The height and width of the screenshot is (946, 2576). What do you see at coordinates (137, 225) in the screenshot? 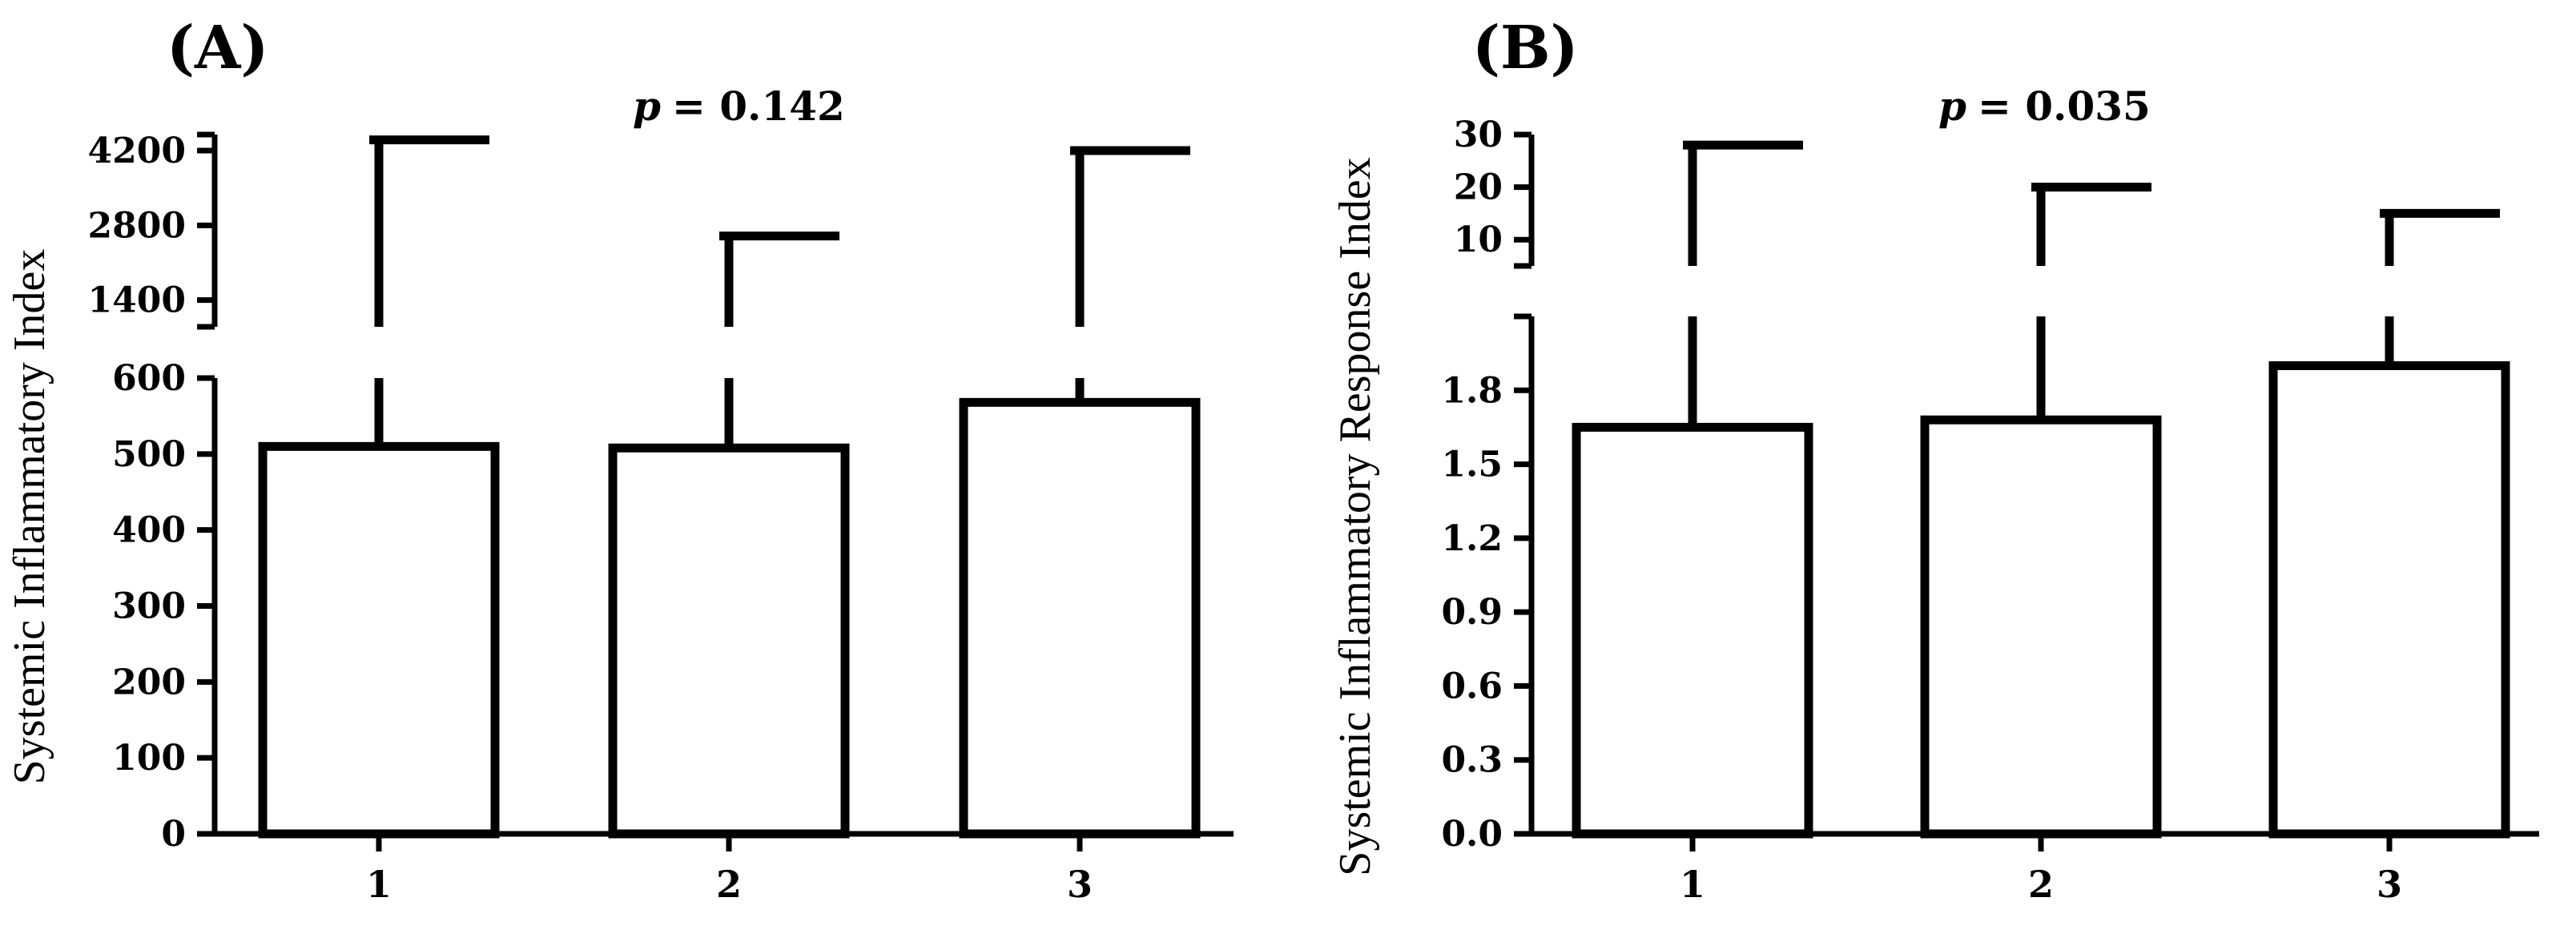
I see `panel-a-upper-tick-label: 2800` at bounding box center [137, 225].